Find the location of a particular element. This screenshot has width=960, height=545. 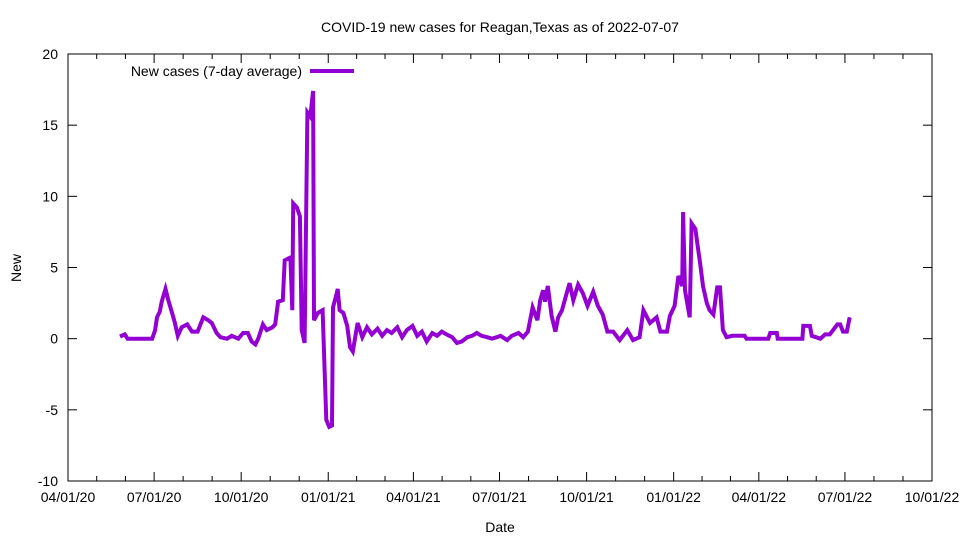

y-tick-label: 0 is located at coordinates (54, 339).